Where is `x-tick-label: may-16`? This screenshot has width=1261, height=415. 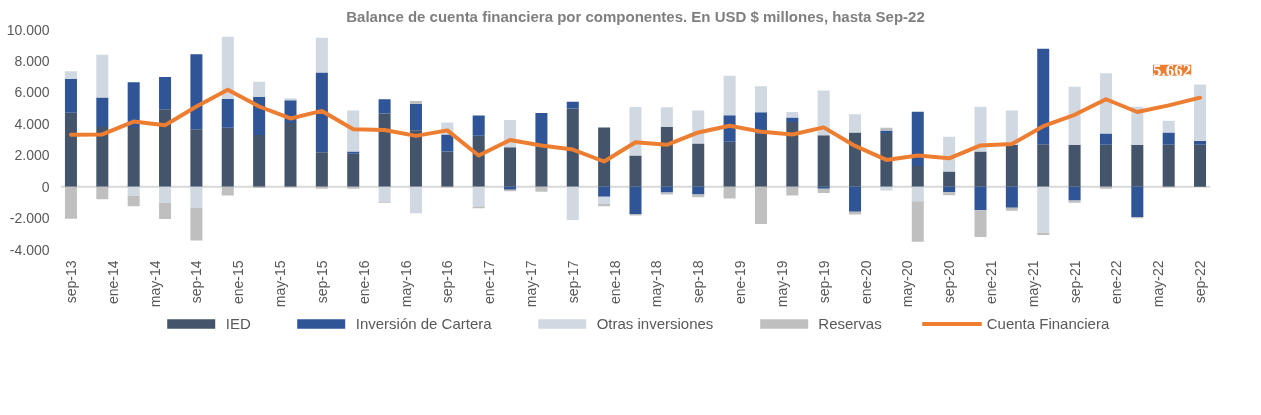 x-tick-label: may-16 is located at coordinates (405, 284).